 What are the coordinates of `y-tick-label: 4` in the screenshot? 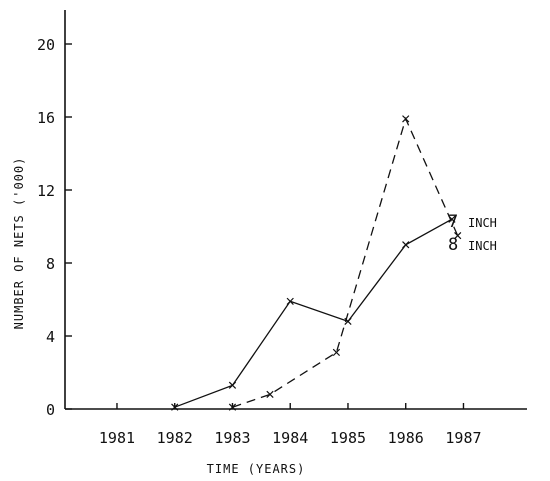 It's located at (50, 337).